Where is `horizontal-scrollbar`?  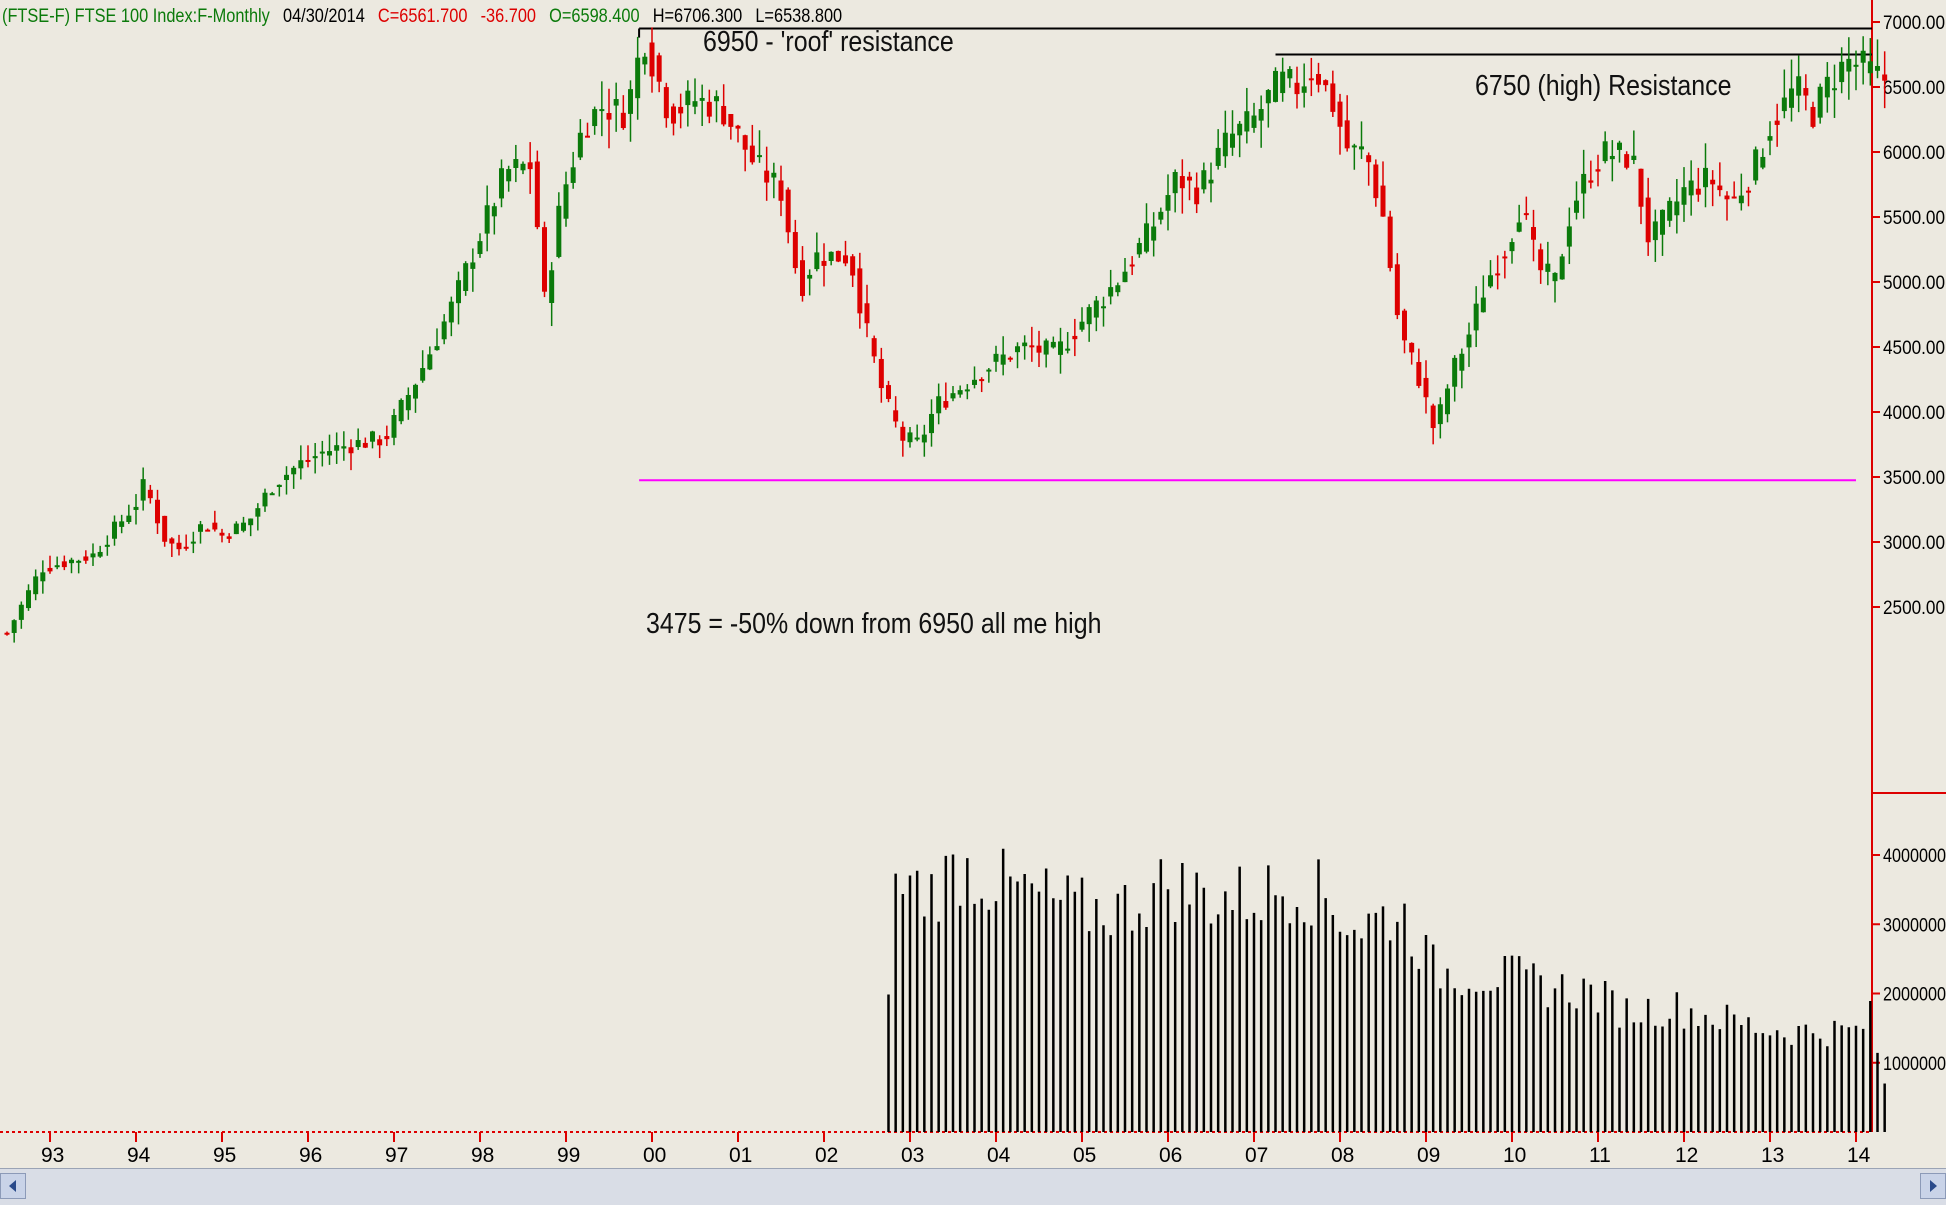 horizontal-scrollbar is located at coordinates (973, 1186).